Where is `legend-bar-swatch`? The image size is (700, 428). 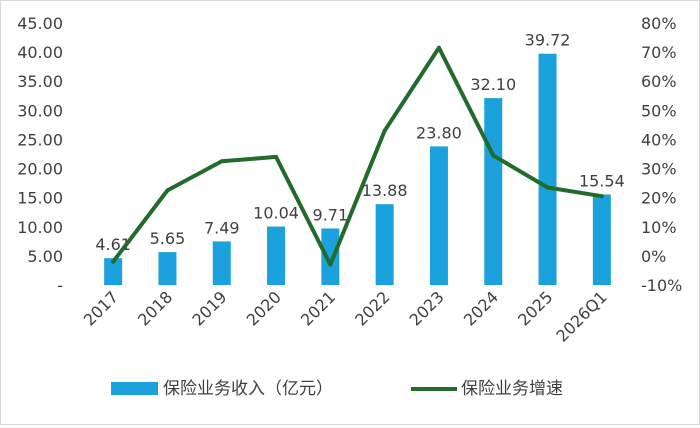 legend-bar-swatch is located at coordinates (134, 388).